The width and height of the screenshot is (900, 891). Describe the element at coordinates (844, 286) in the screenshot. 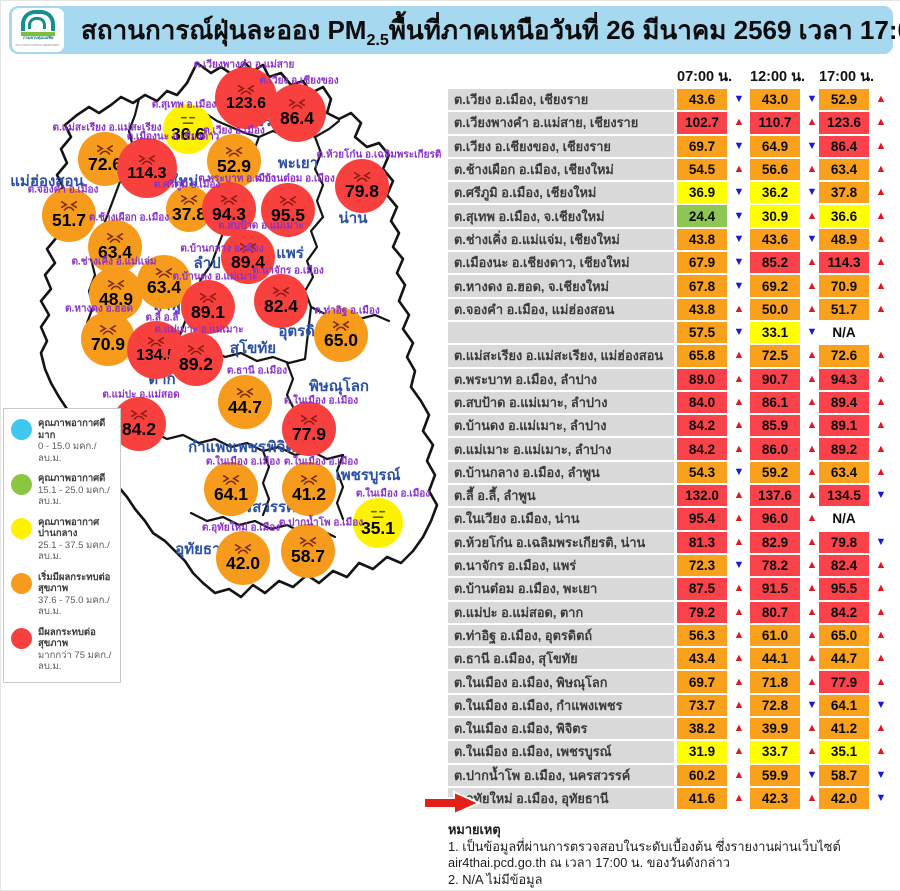

I see `pm-value-cell: 70.9` at that location.